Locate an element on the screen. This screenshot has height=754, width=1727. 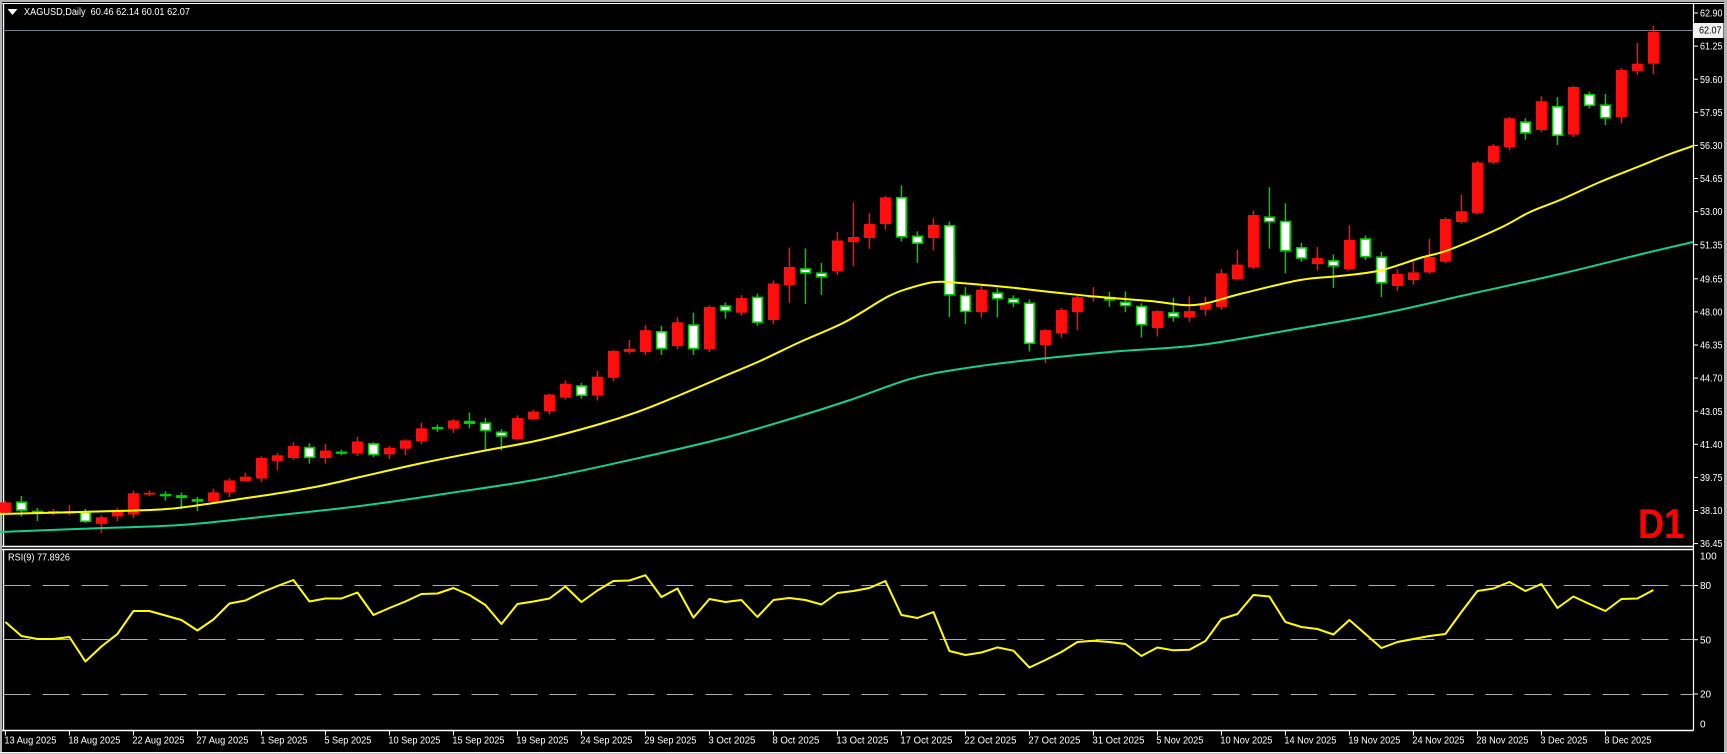
svg-text: 39.75 is located at coordinates (1711, 478).